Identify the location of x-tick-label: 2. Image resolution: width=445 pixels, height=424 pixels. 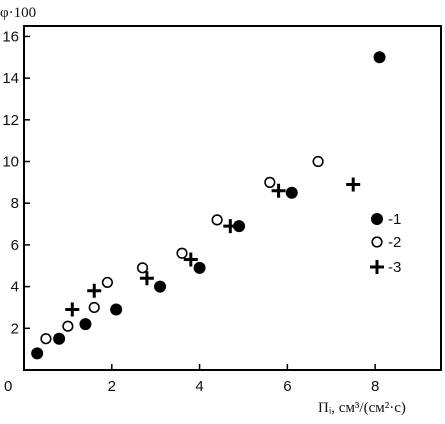
(112, 386).